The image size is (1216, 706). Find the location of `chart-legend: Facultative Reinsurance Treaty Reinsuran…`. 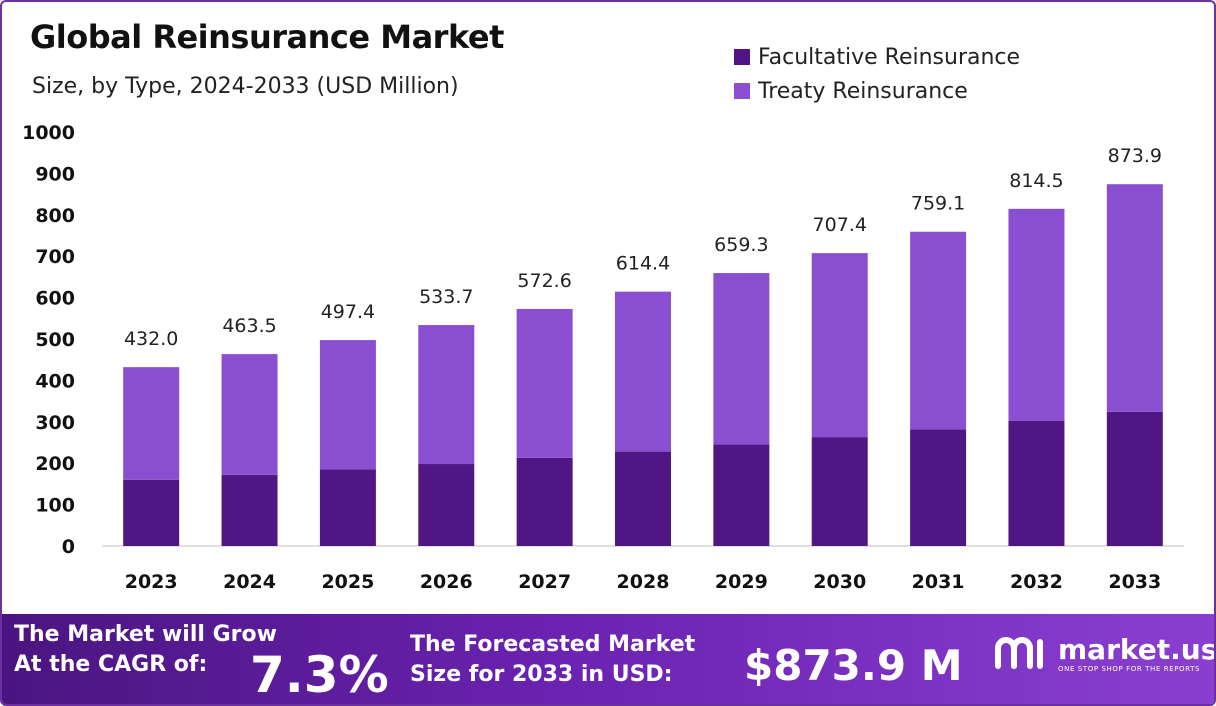

chart-legend: Facultative Reinsurance Treaty Reinsuran… is located at coordinates (877, 74).